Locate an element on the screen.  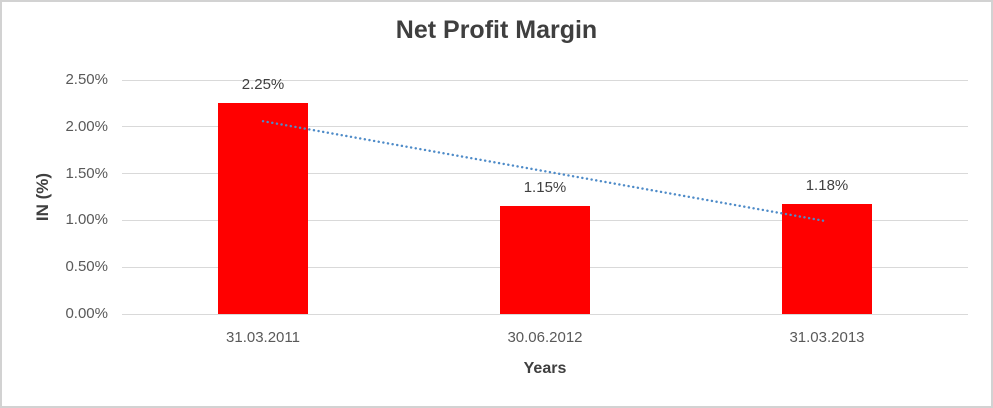
trendline-dotted is located at coordinates (545, 171).